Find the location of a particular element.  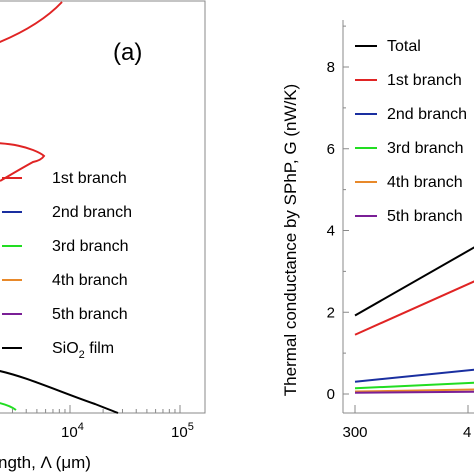

panel-a-x-tick-label: 10⁵ is located at coordinates (182, 431).